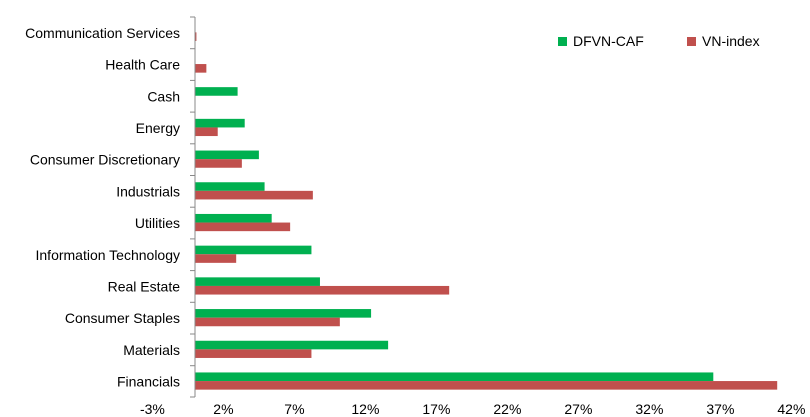 The image size is (810, 417). Describe the element at coordinates (578, 409) in the screenshot. I see `x-tick-label: 27%` at that location.